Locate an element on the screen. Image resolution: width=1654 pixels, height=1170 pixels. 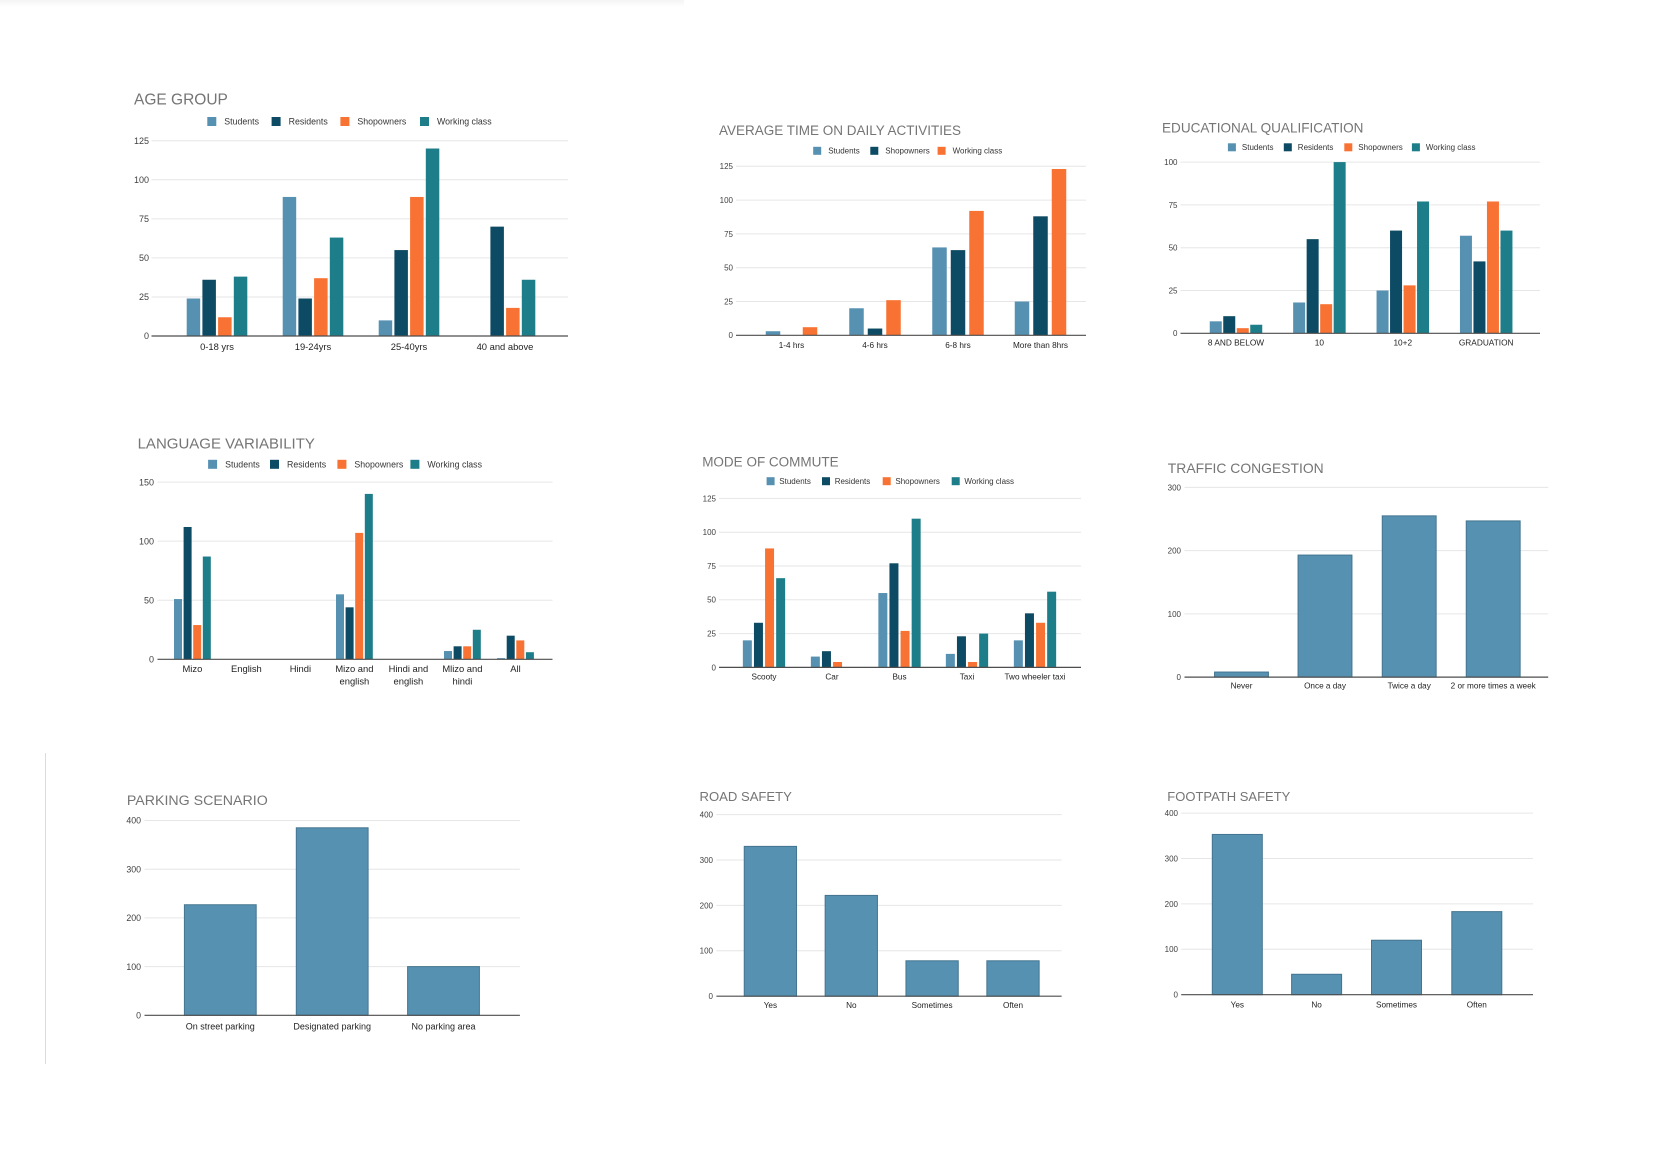
svg-text: All is located at coordinates (515, 668).